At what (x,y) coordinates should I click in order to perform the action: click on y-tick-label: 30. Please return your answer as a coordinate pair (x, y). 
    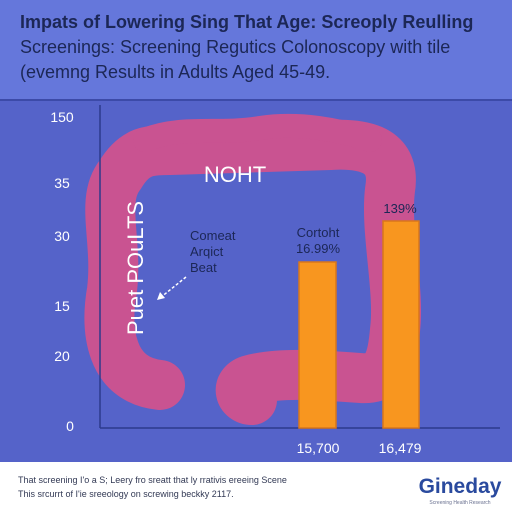
    Looking at the image, I should click on (62, 236).